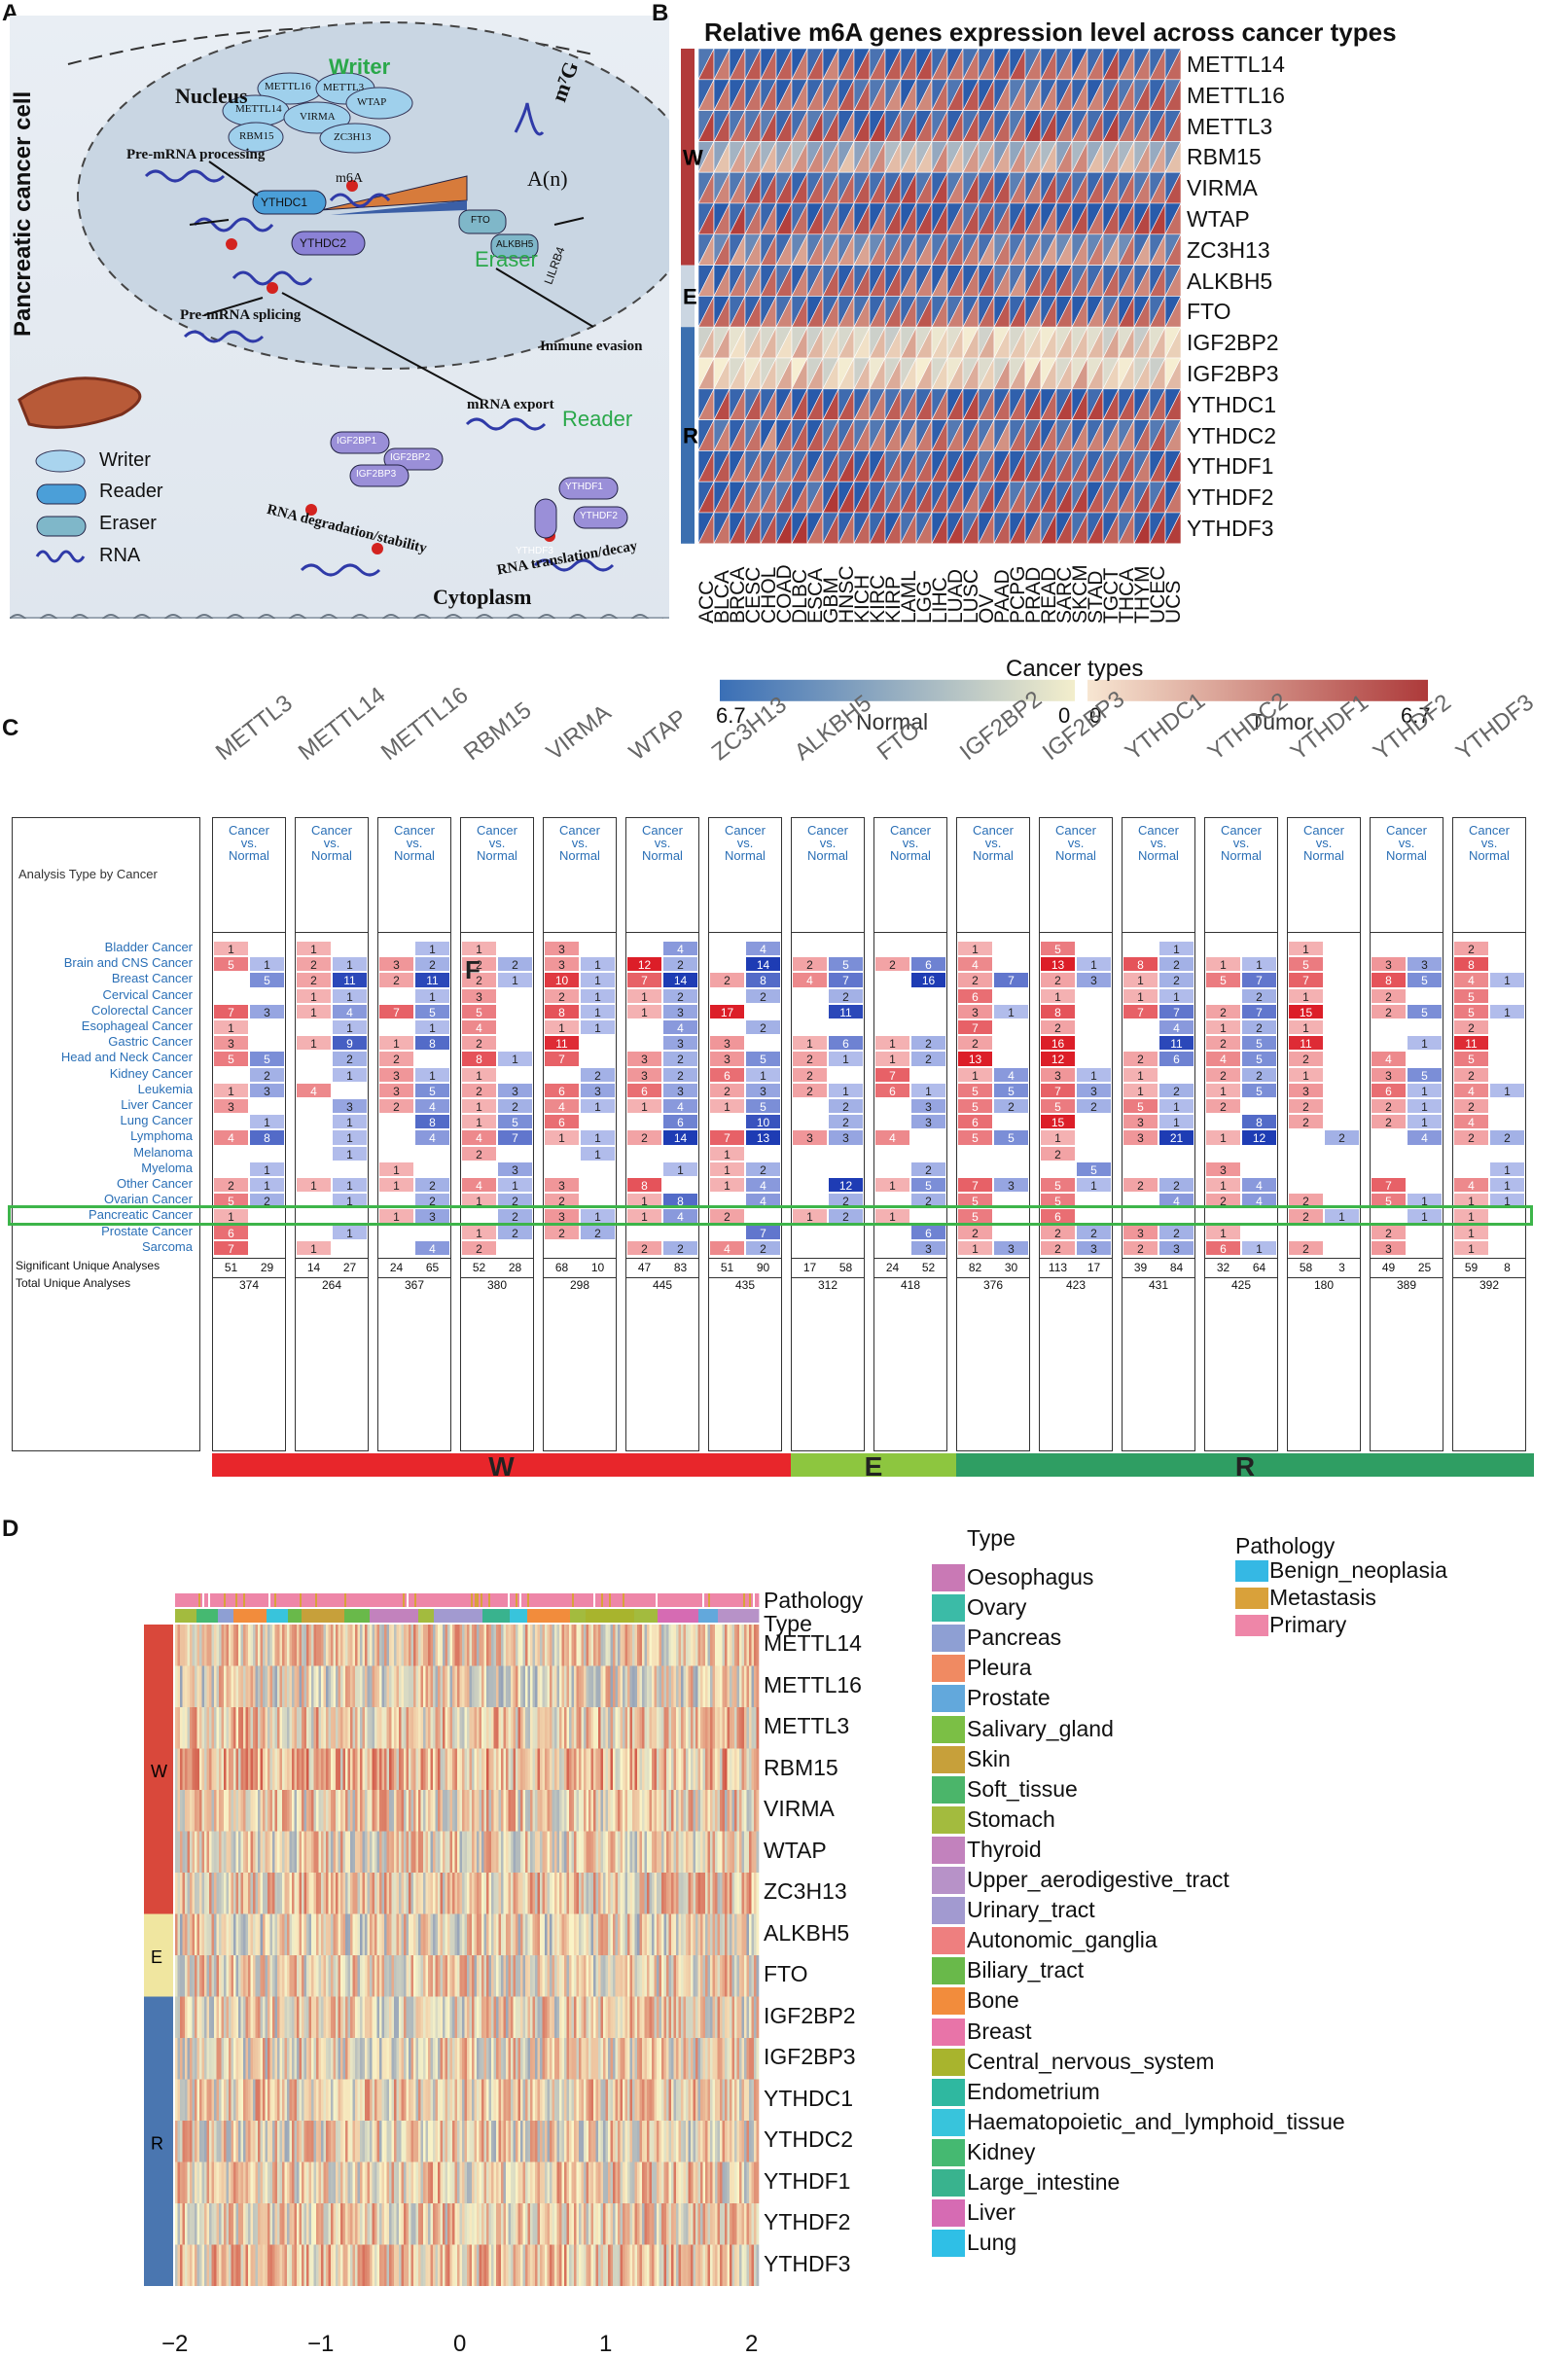  What do you see at coordinates (993, 1284) in the screenshot?
I see `total-analyses: 376` at bounding box center [993, 1284].